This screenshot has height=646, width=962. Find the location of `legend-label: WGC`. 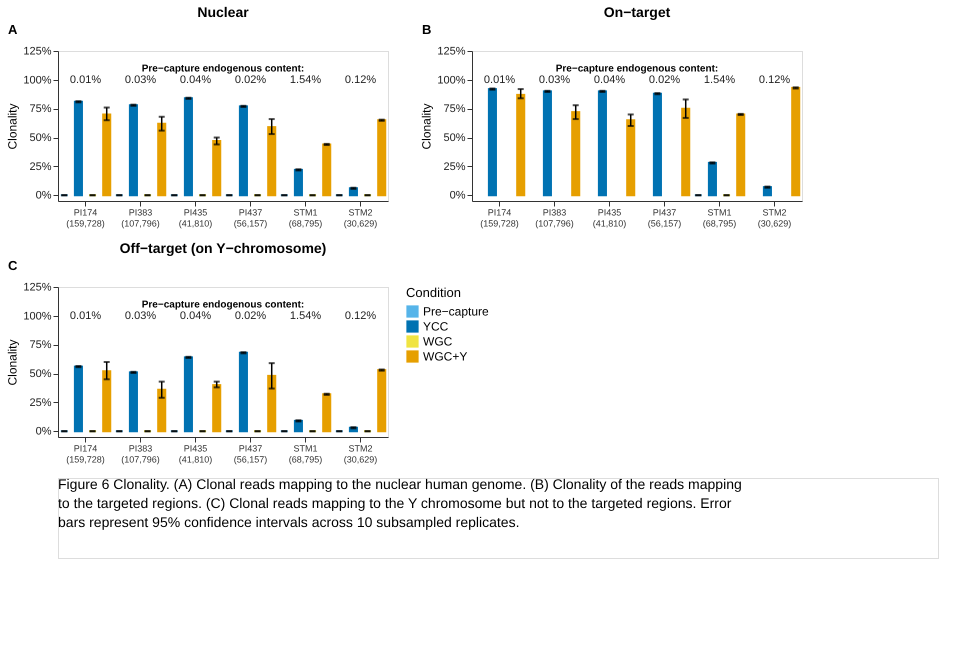

legend-label: WGC is located at coordinates (438, 341).